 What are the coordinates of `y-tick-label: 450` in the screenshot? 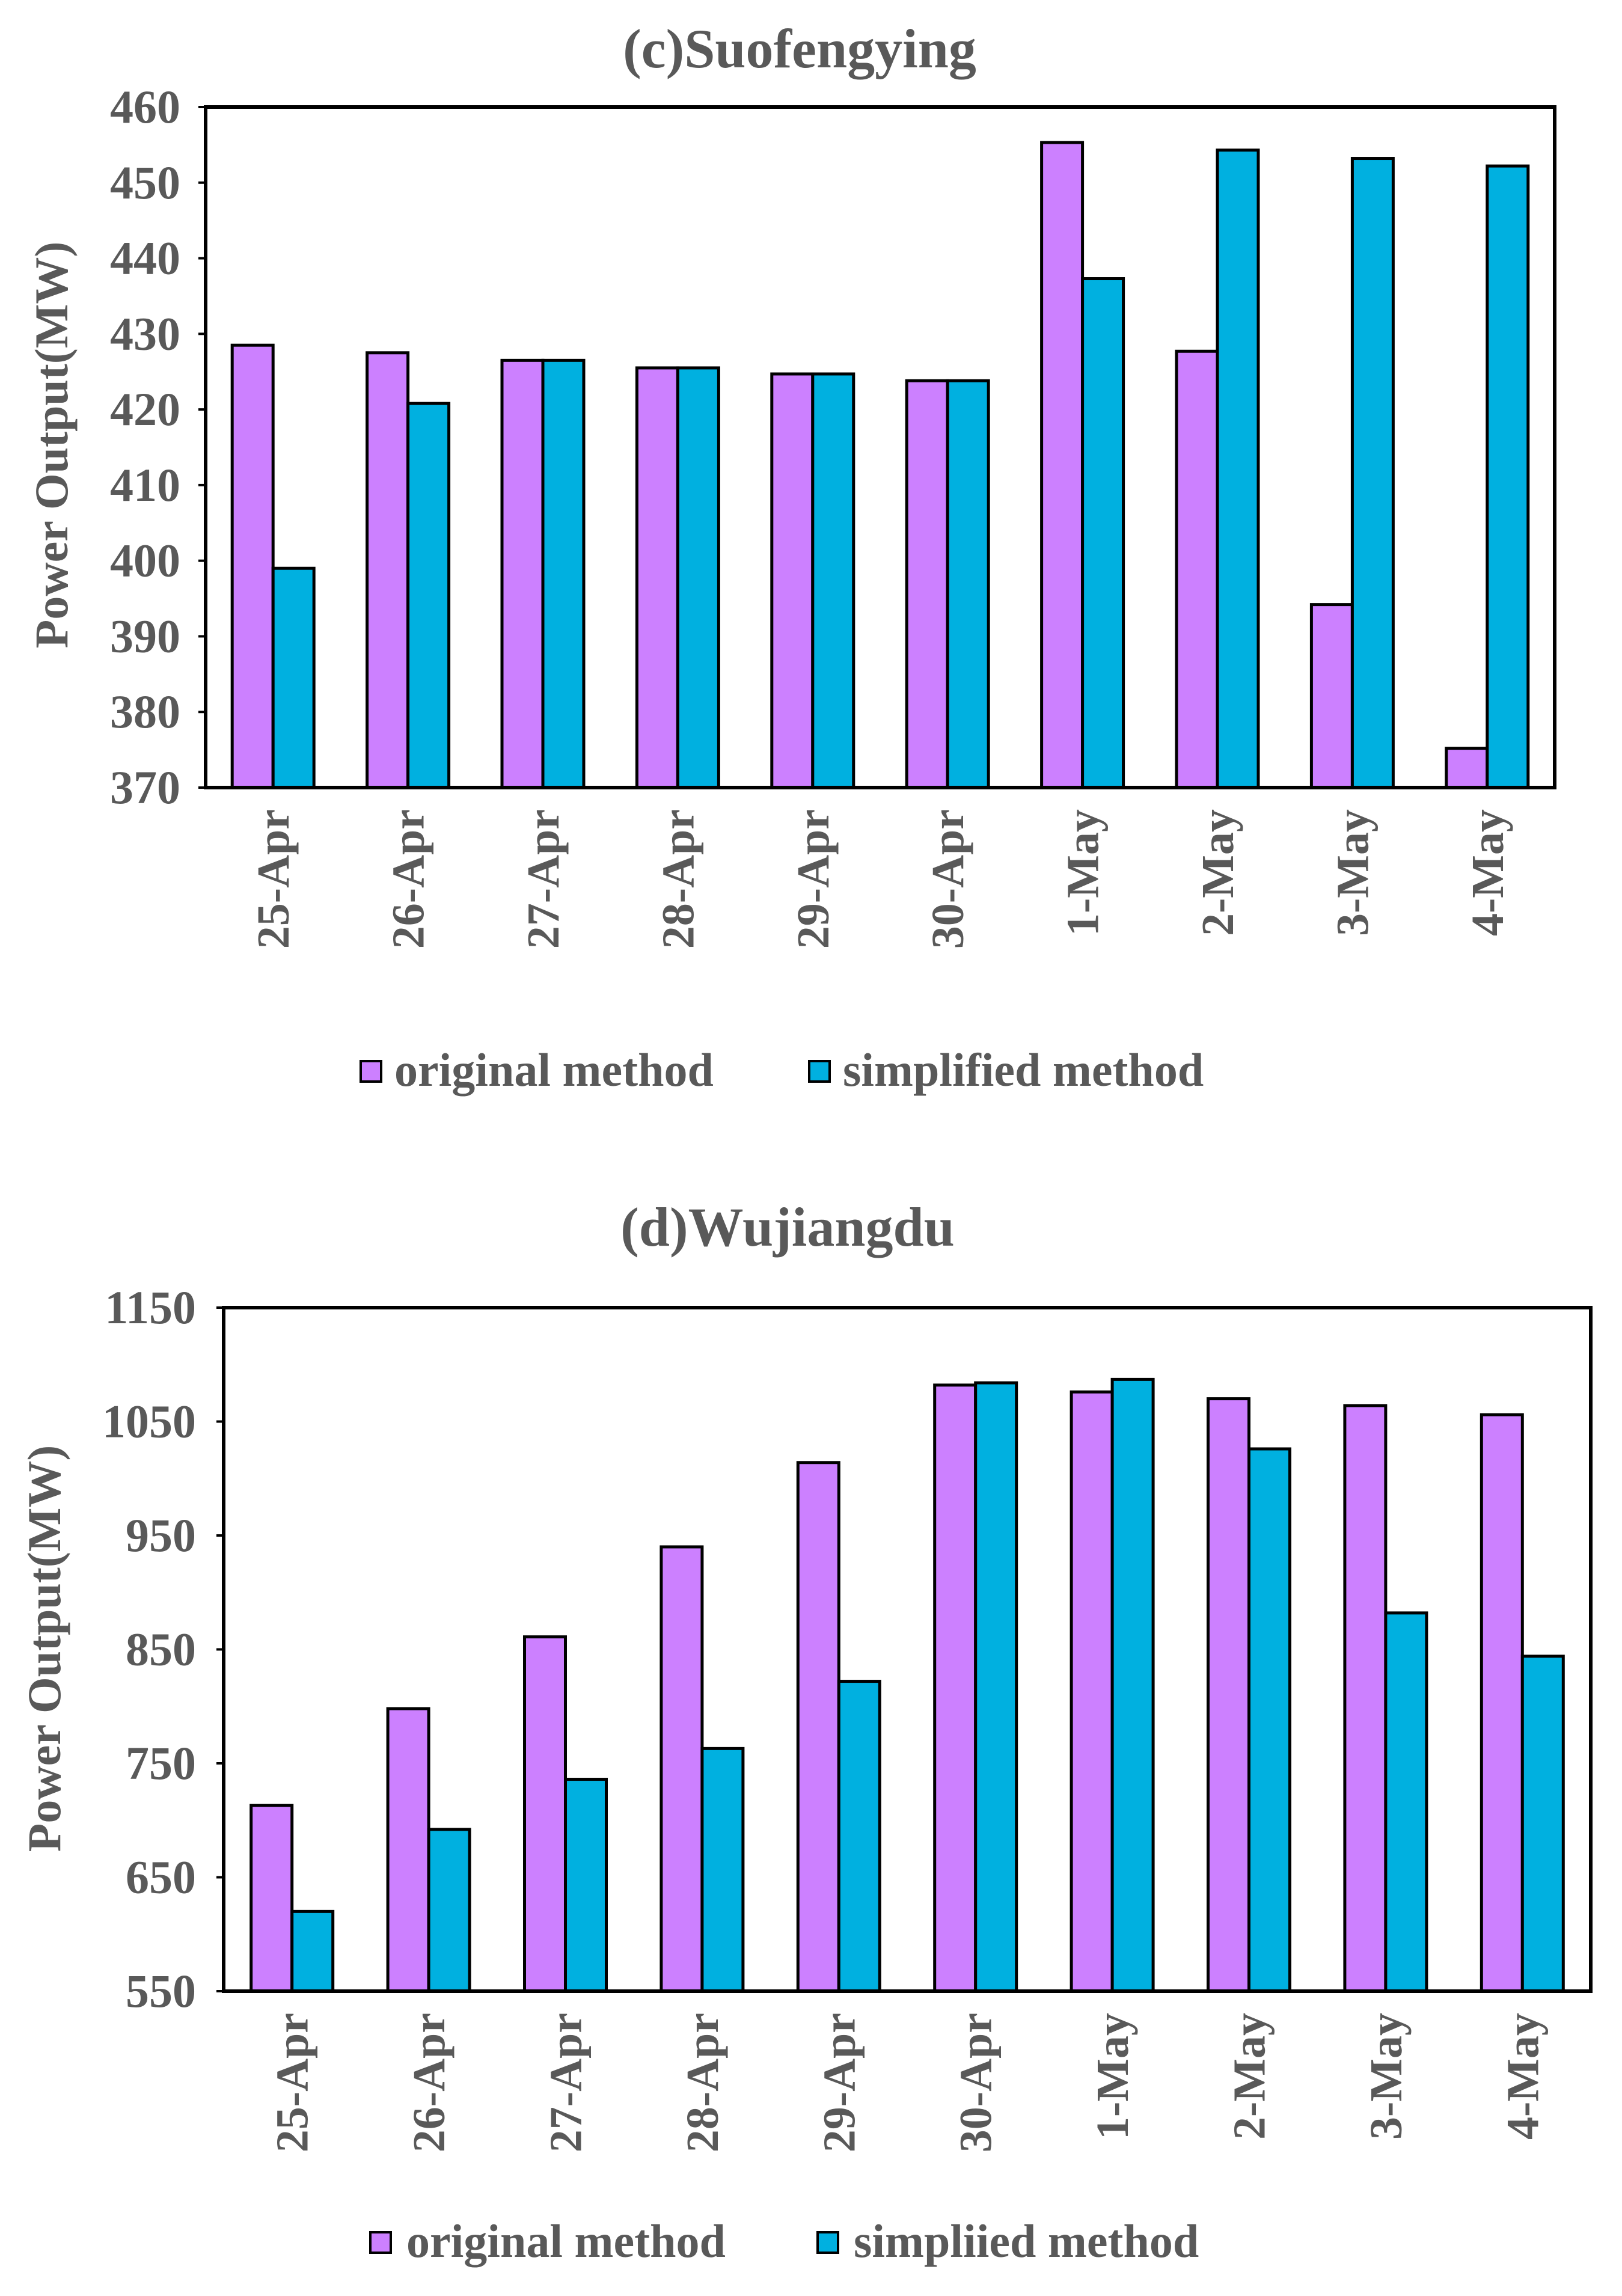 It's located at (145, 182).